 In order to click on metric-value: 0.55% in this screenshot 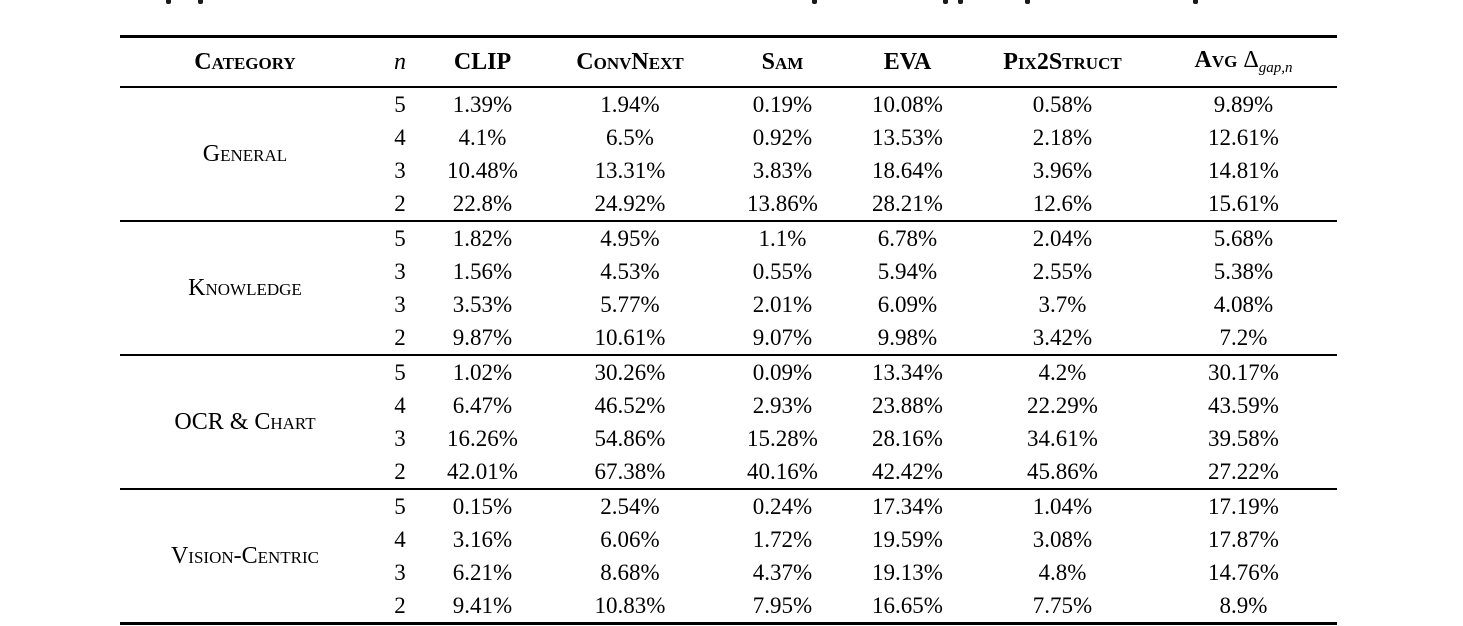, I will do `click(782, 271)`.